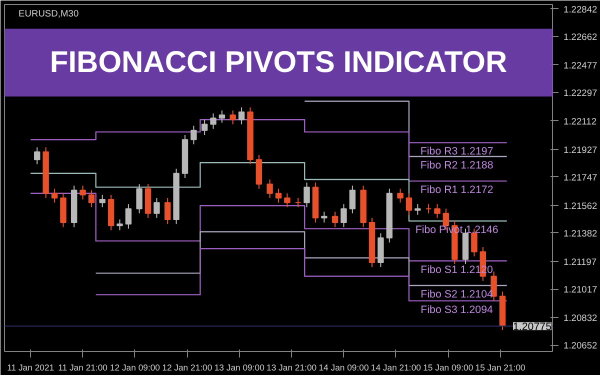 Image resolution: width=600 pixels, height=375 pixels. What do you see at coordinates (580, 121) in the screenshot?
I see `y-tick-label: 1.22112` at bounding box center [580, 121].